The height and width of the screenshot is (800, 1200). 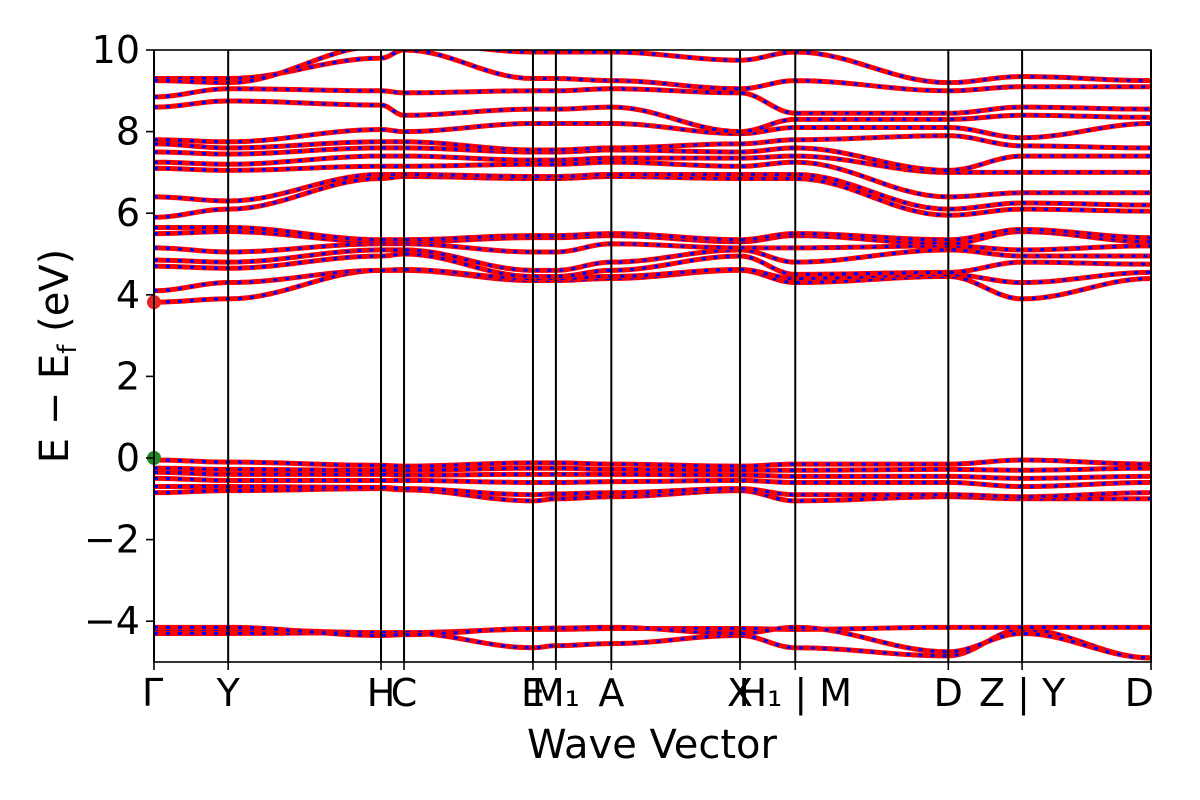 What do you see at coordinates (533, 693) in the screenshot?
I see `x-tick-label: E` at bounding box center [533, 693].